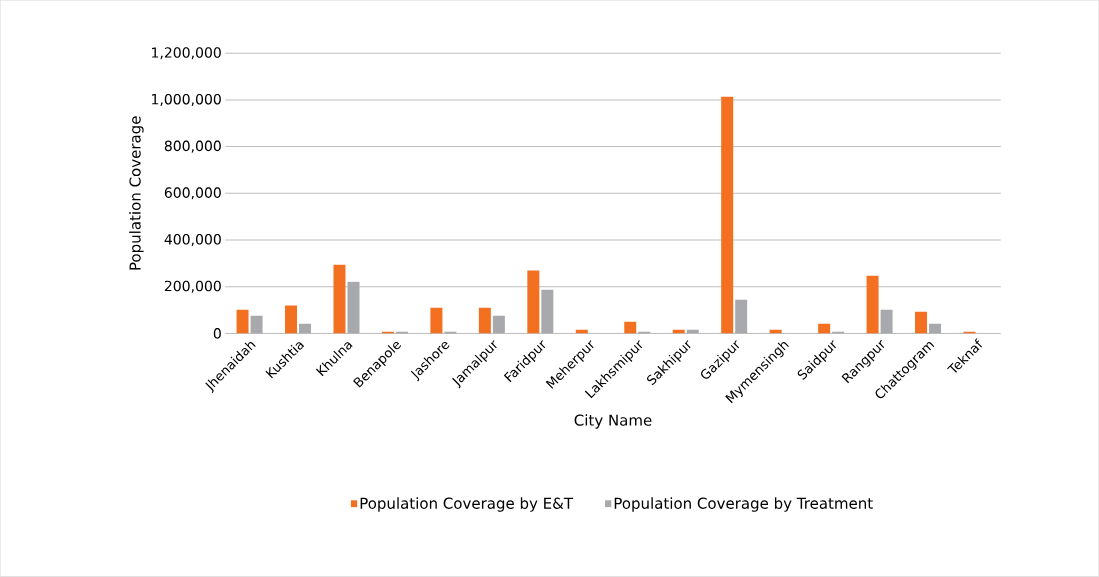  Describe the element at coordinates (217, 333) in the screenshot. I see `y-tick-label: 0` at that location.